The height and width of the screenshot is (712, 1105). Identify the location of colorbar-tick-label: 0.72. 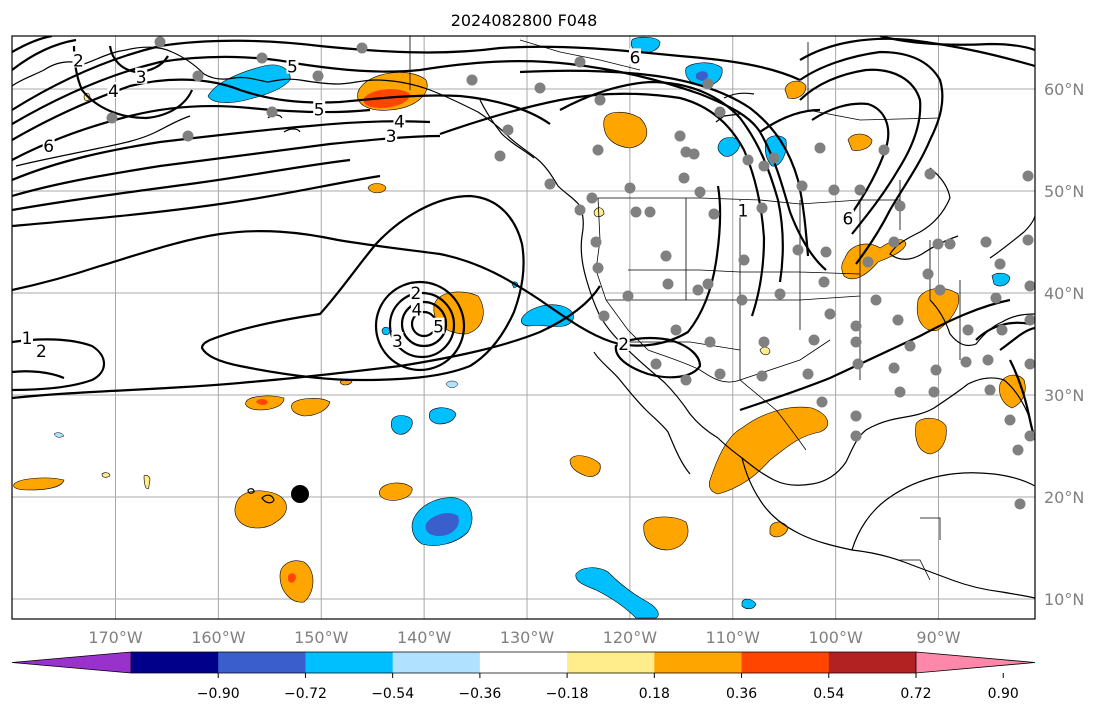
(915, 694).